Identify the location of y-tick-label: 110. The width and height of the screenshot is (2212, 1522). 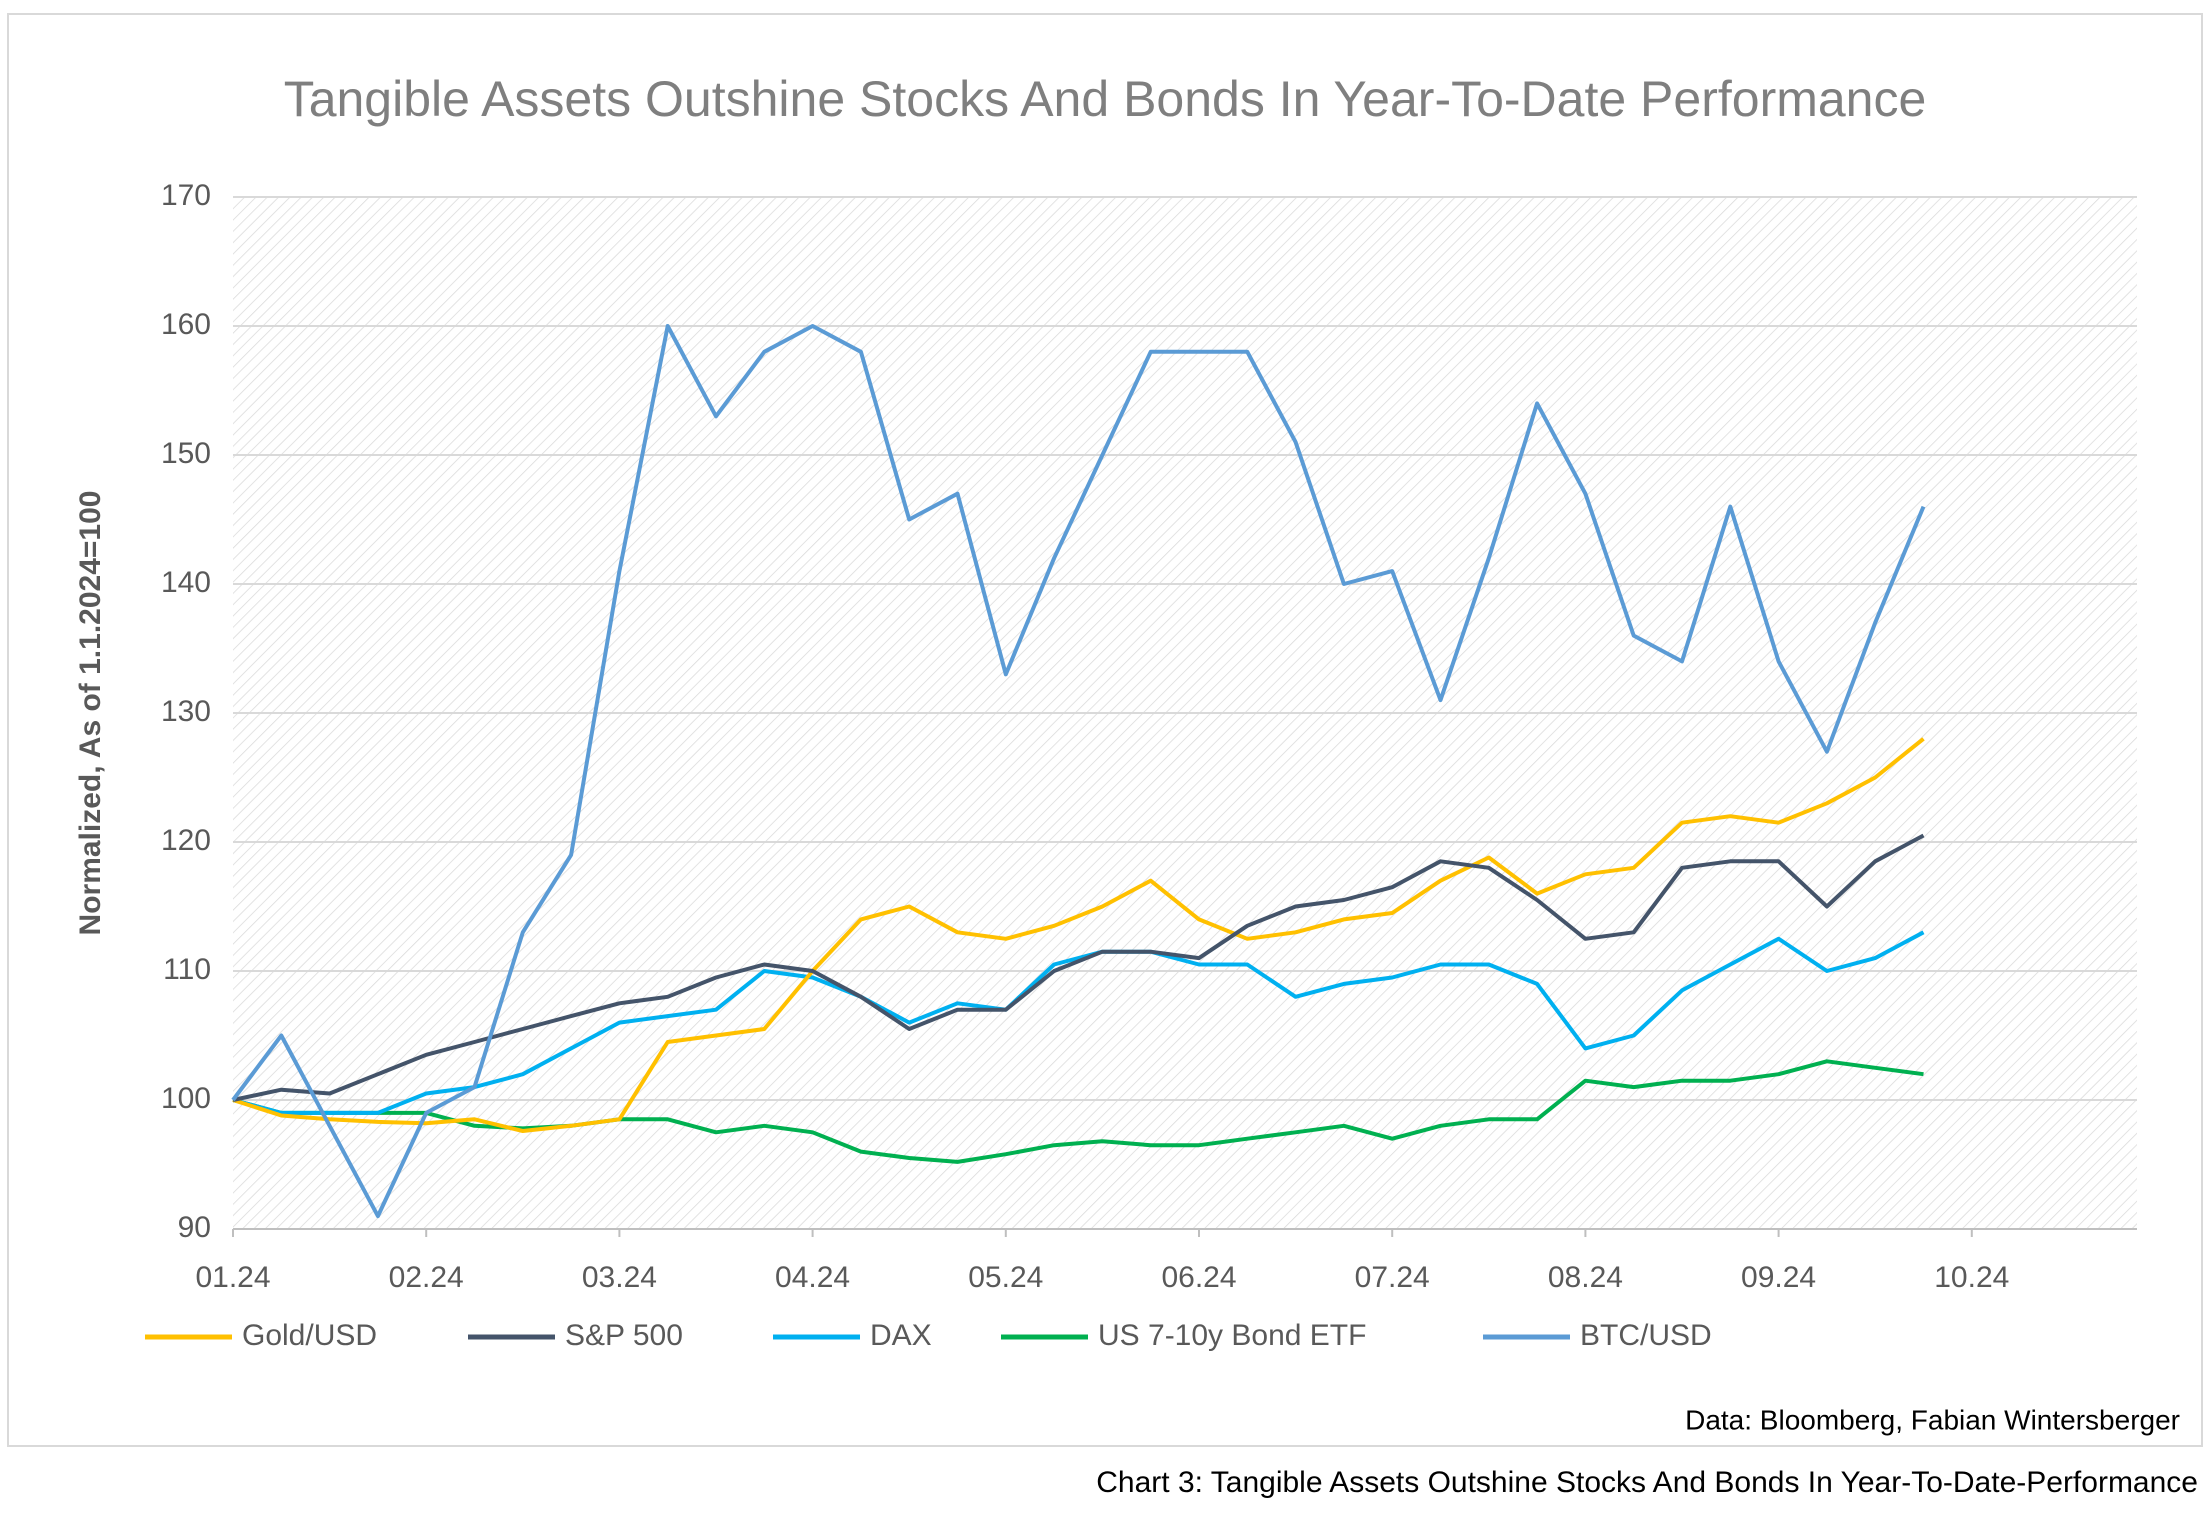
(187, 969).